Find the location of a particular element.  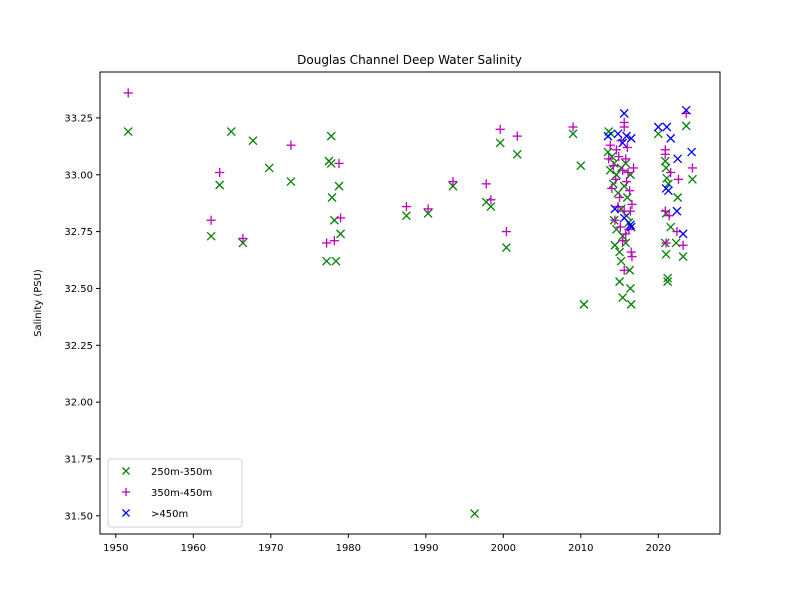

x-tick-label: 1960 is located at coordinates (193, 548).